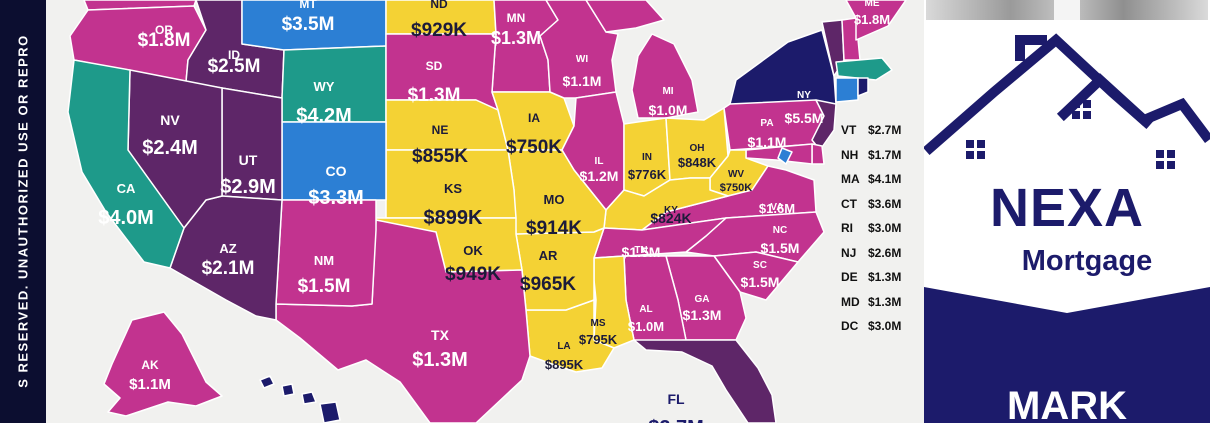  What do you see at coordinates (150, 365) in the screenshot?
I see `state-abbr-ak: AK` at bounding box center [150, 365].